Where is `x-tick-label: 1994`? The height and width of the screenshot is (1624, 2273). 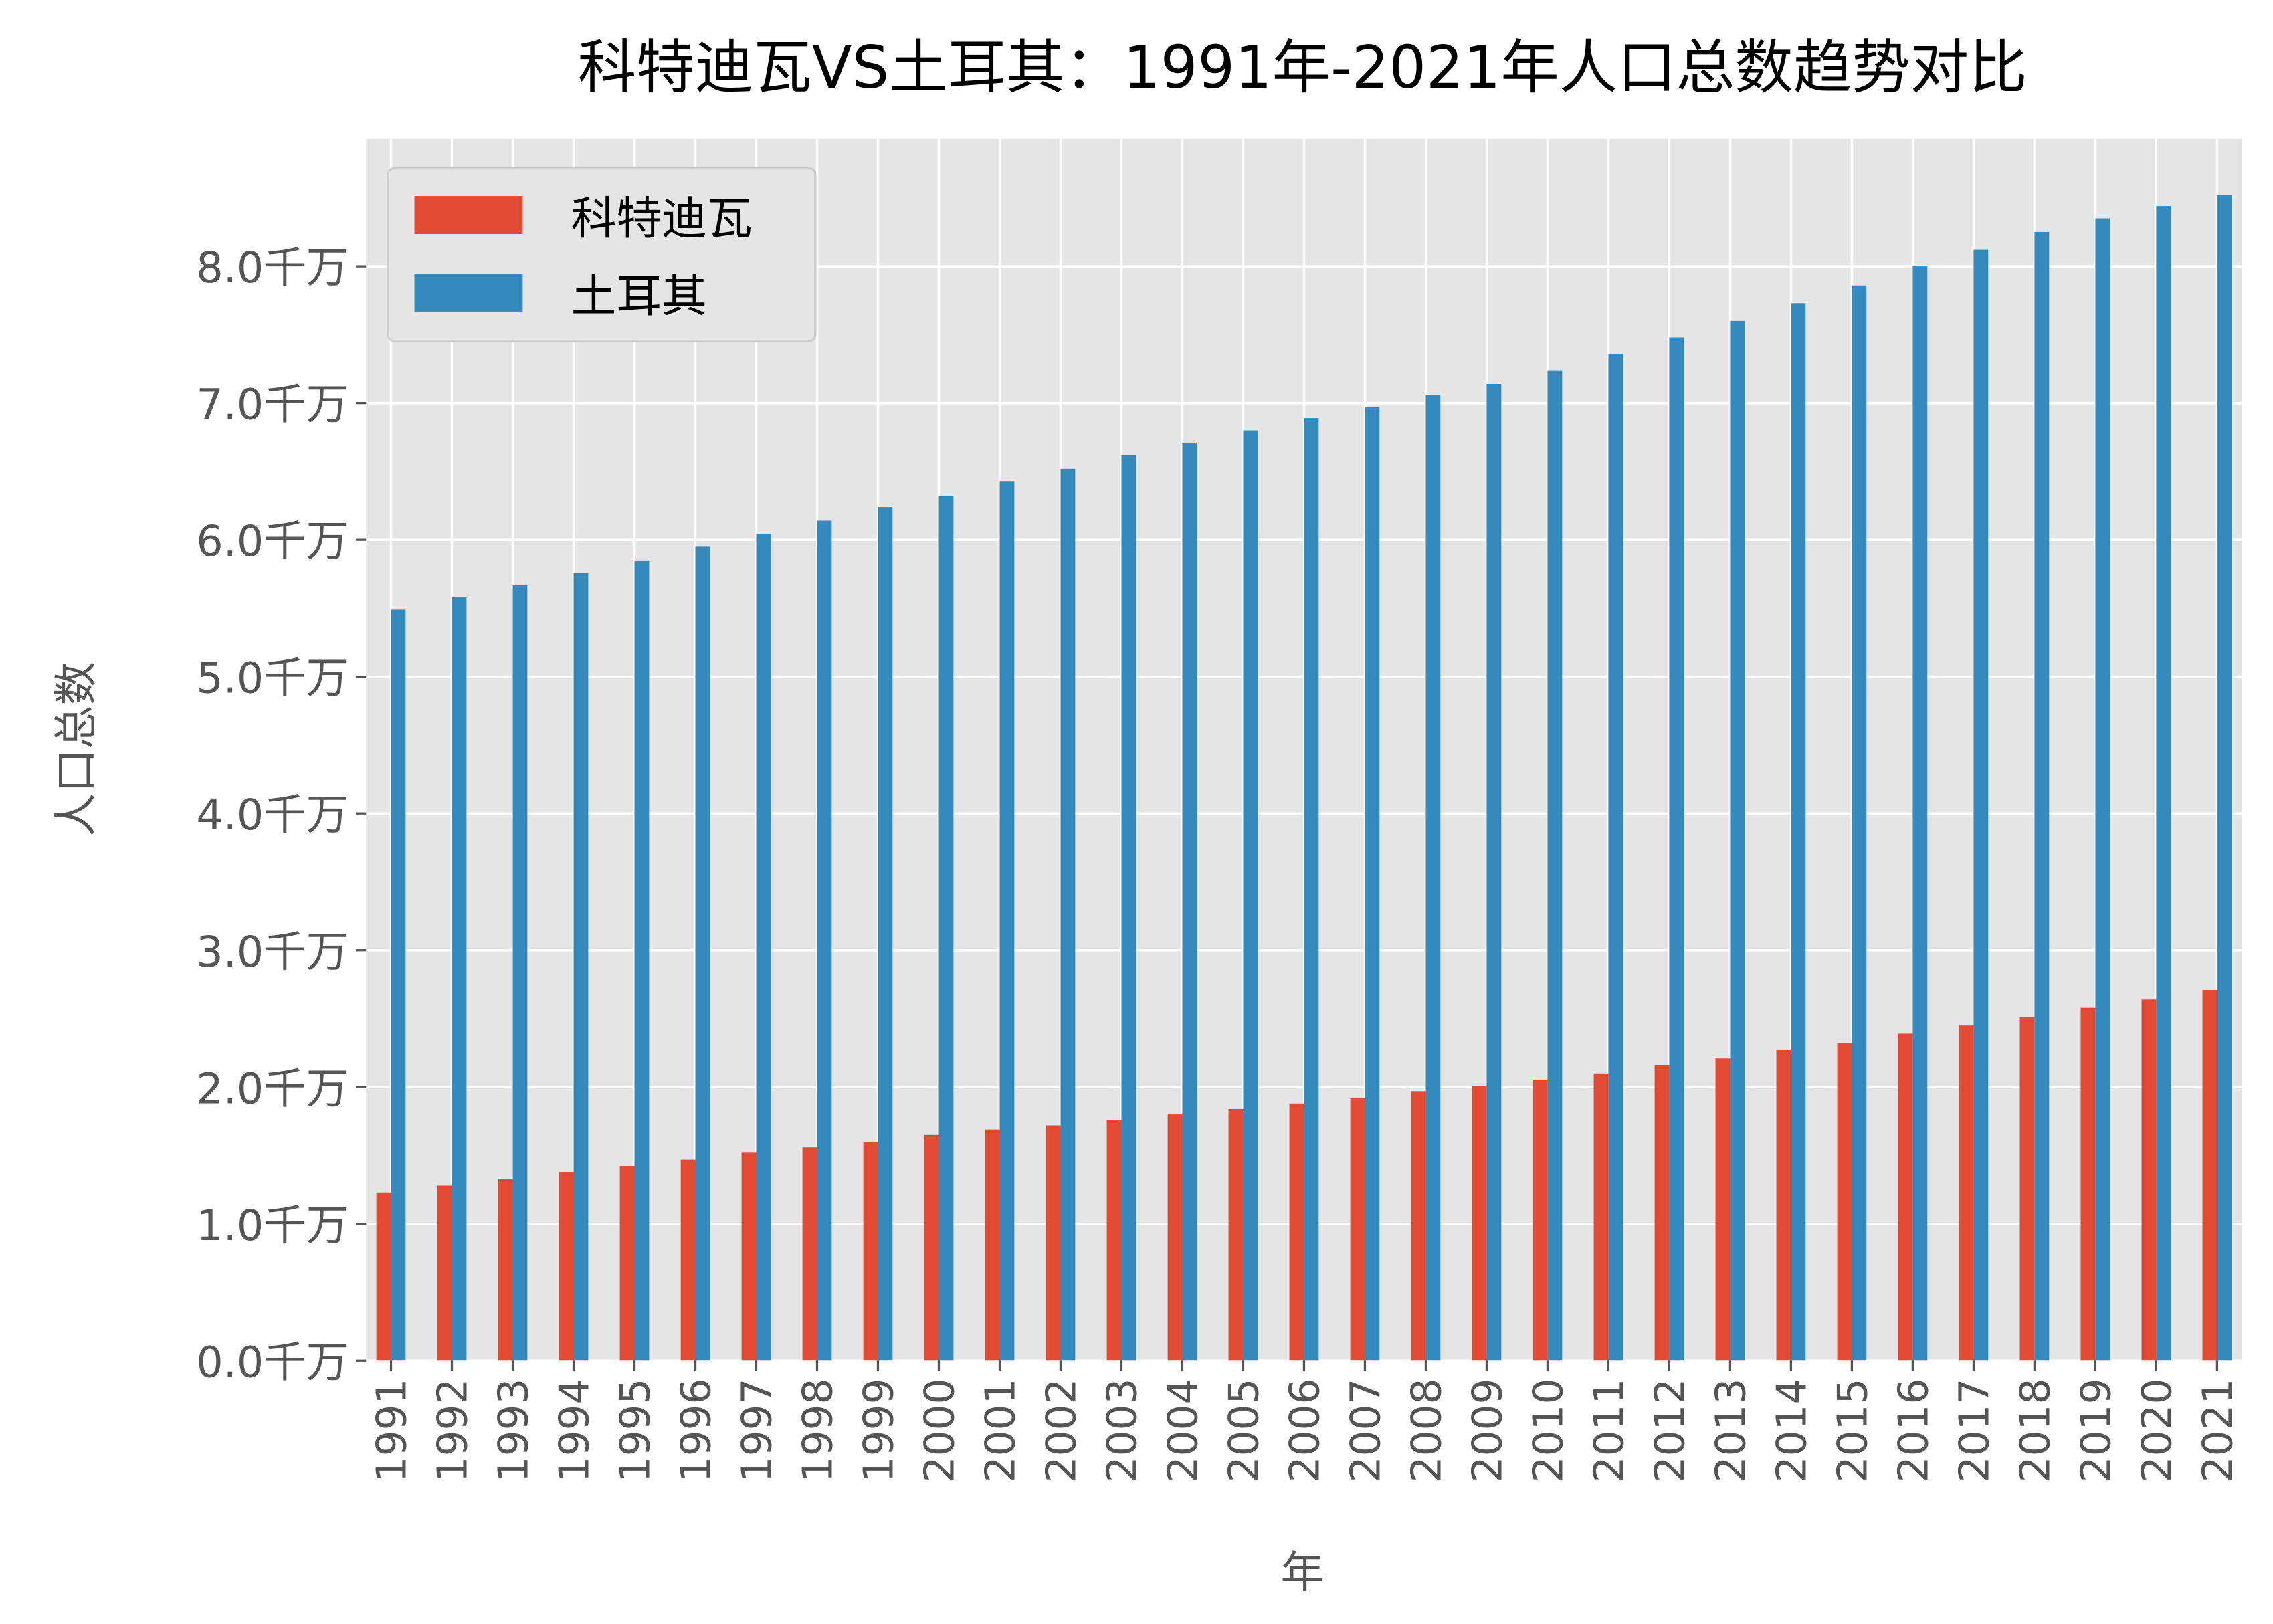 x-tick-label: 1994 is located at coordinates (574, 1431).